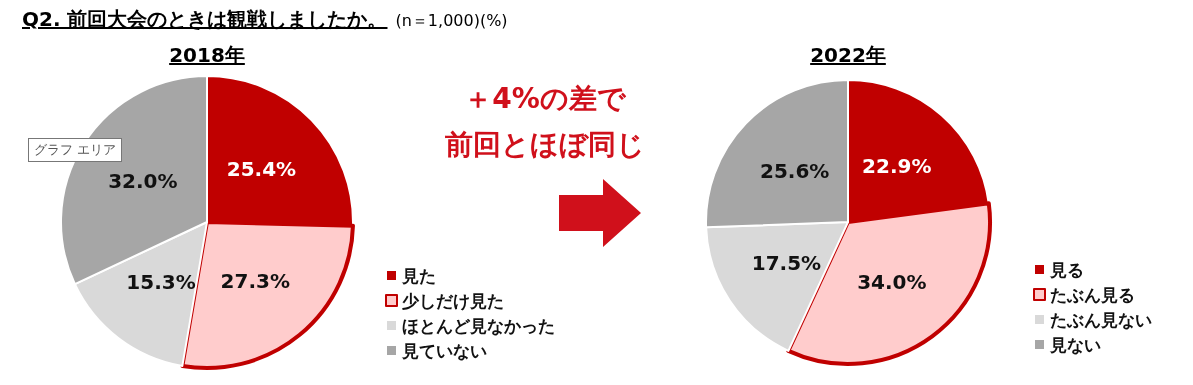  What do you see at coordinates (261, 168) in the screenshot?
I see `data-label: 25.4%` at bounding box center [261, 168].